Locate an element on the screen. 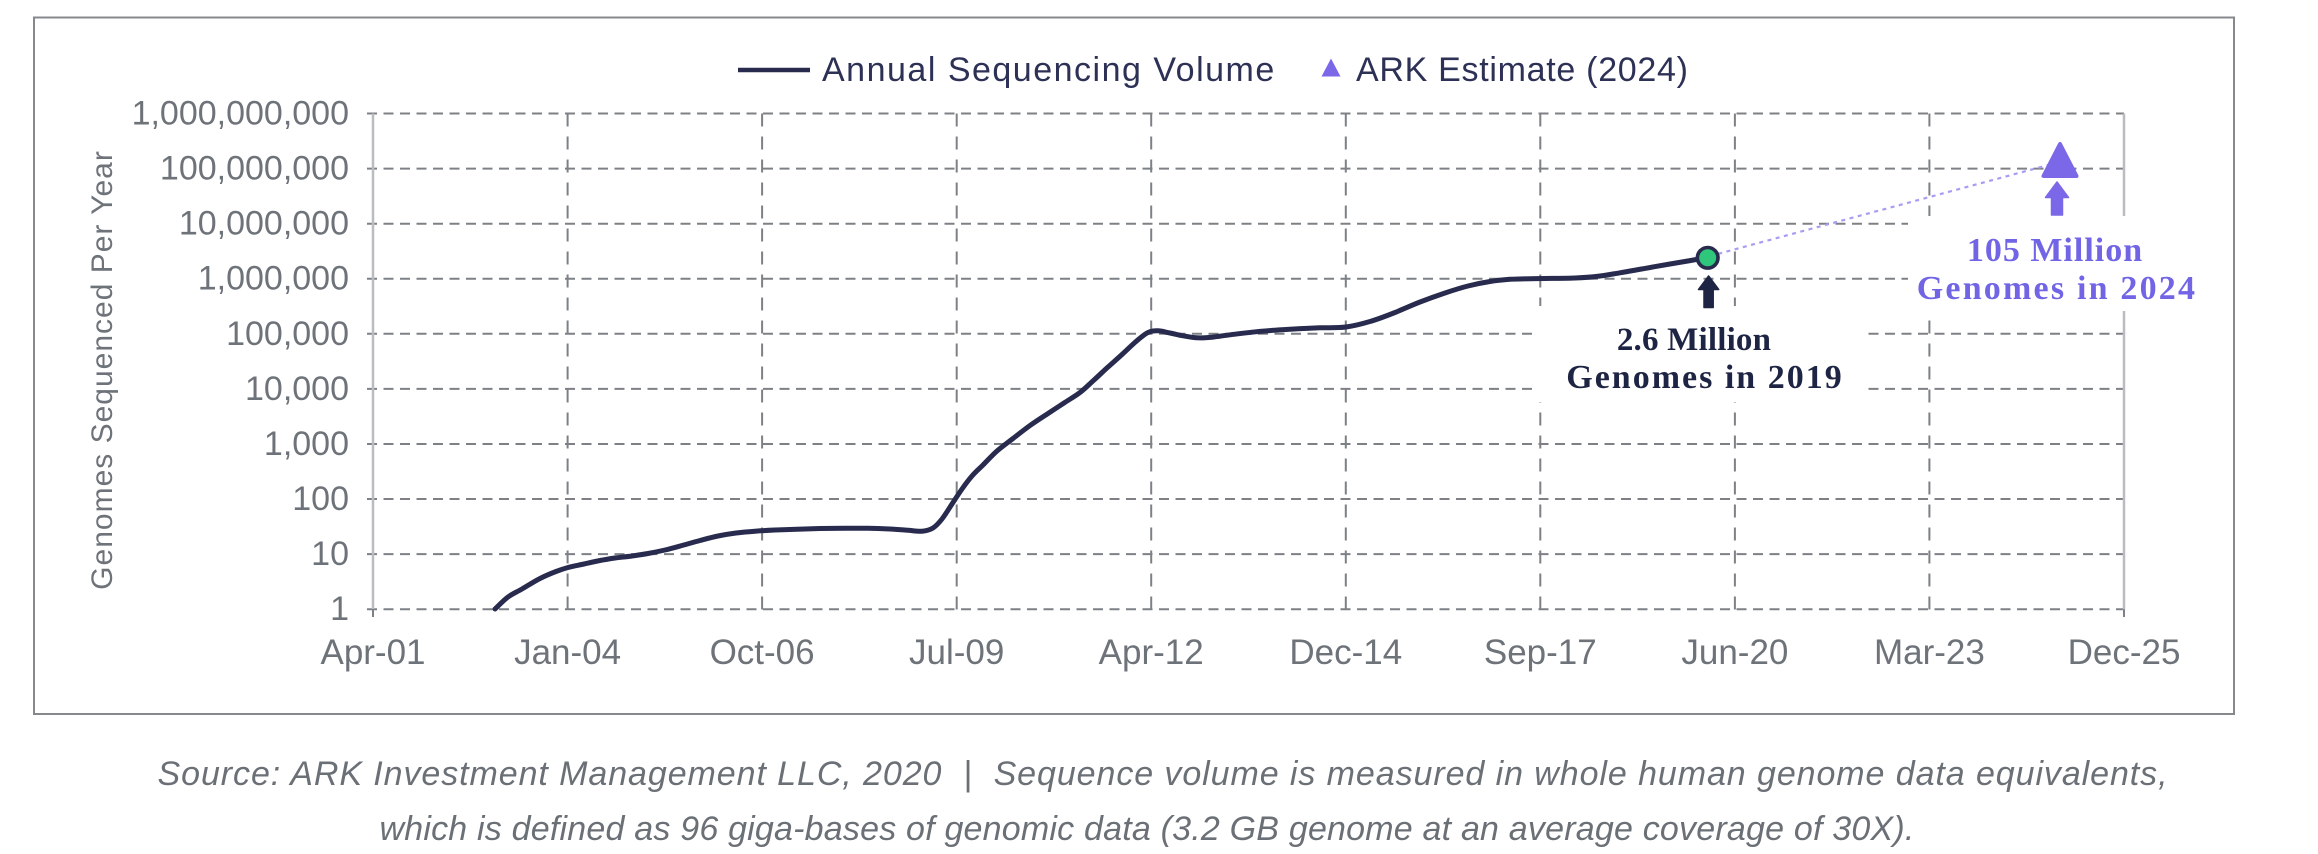 This screenshot has height=854, width=2318. svg-text: Oct-06 is located at coordinates (762, 652).